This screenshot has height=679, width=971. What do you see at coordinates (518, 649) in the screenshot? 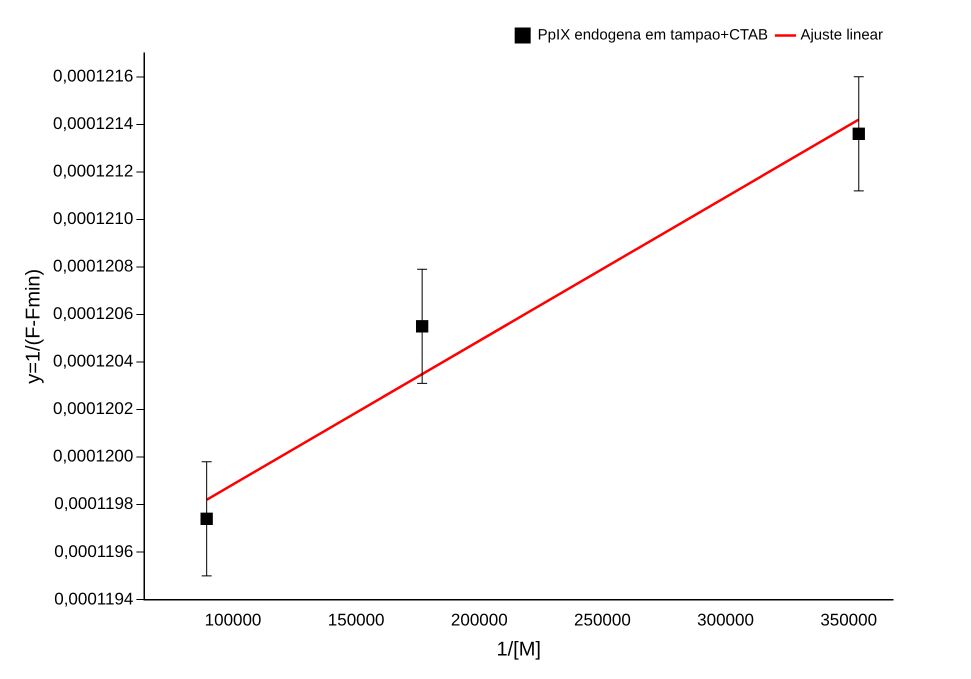
I see `x-axis-title: 1/[M]` at bounding box center [518, 649].